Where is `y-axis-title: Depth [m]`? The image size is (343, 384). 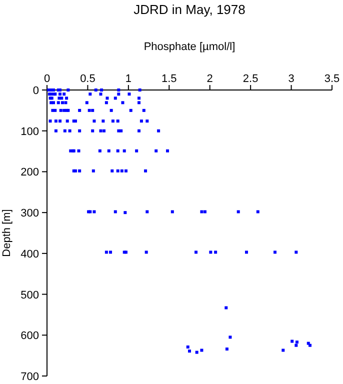 y-axis-title: Depth [m] is located at coordinates (7, 233).